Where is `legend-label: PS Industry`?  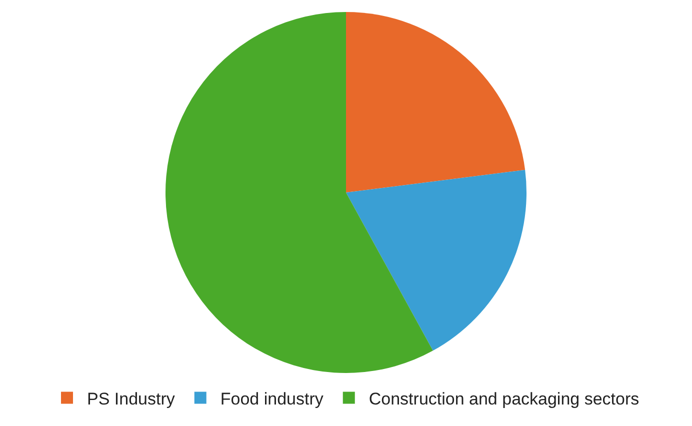
legend-label: PS Industry is located at coordinates (131, 398).